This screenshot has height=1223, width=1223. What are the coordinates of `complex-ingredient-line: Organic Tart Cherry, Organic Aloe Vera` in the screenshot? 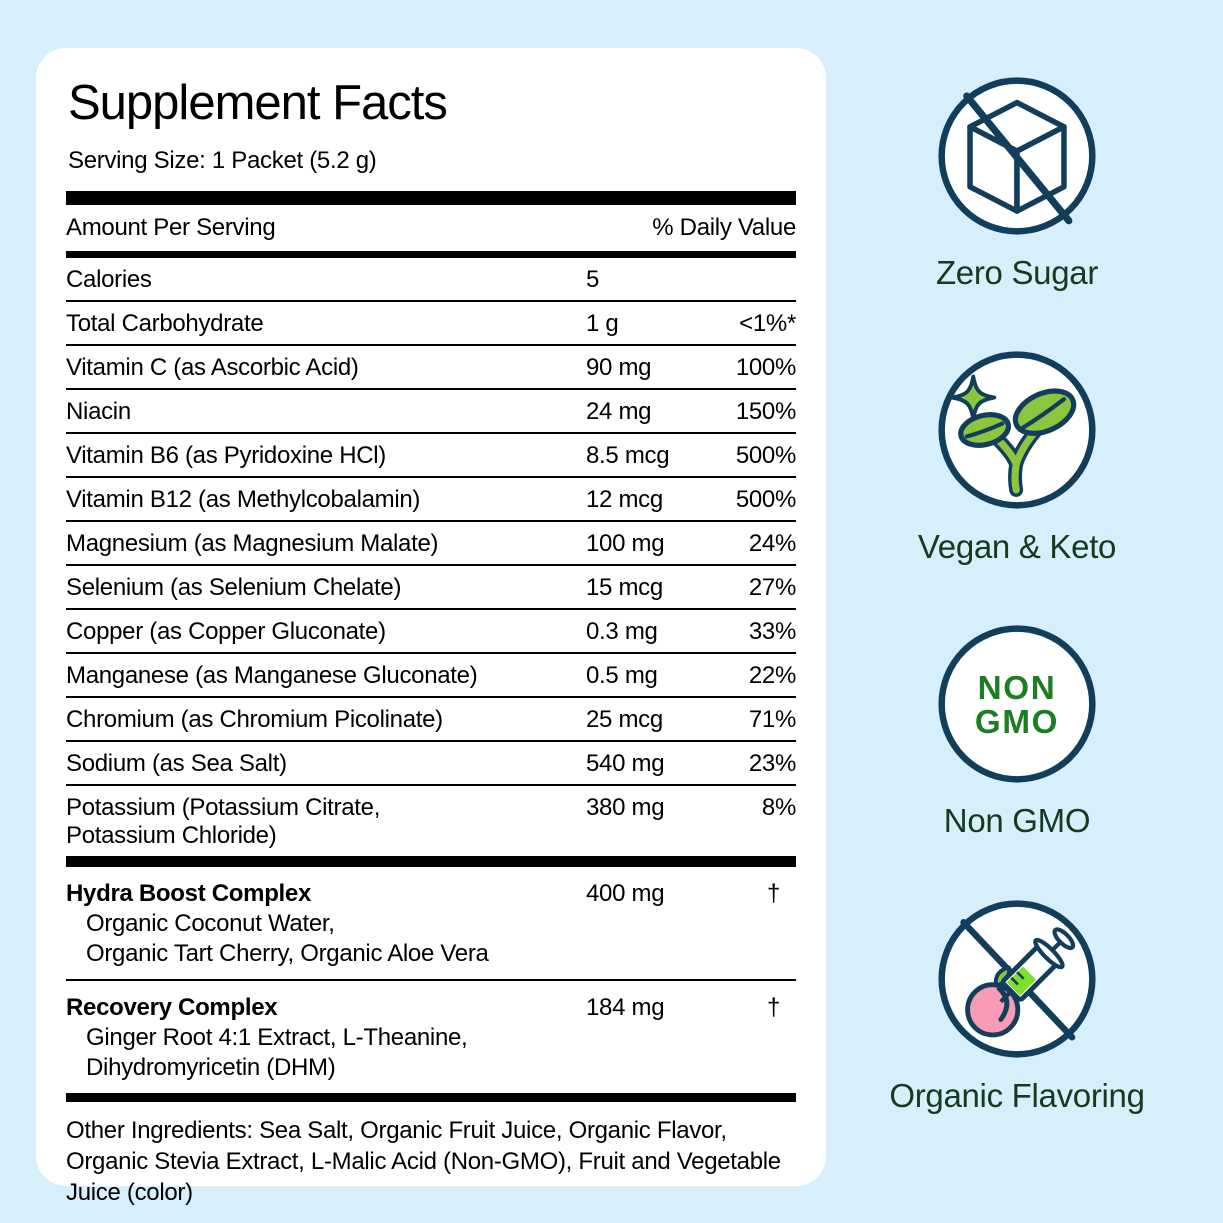 It's located at (287, 954).